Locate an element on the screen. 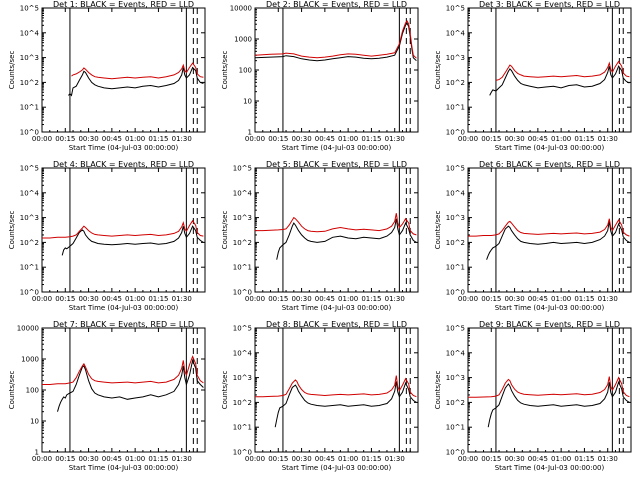 This screenshot has width=640, height=480. y-tick-label: 100 is located at coordinates (32, 391).